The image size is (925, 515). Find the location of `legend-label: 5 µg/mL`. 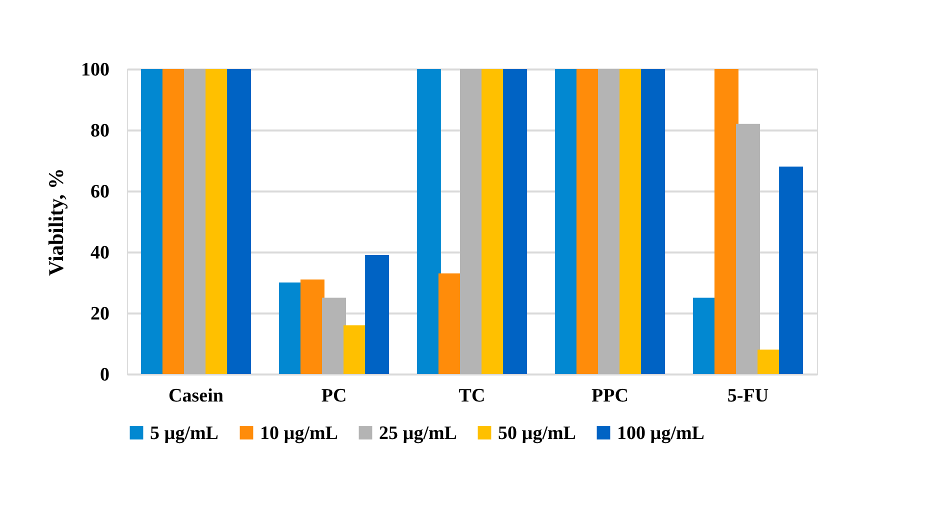

legend-label: 5 µg/mL is located at coordinates (184, 433).